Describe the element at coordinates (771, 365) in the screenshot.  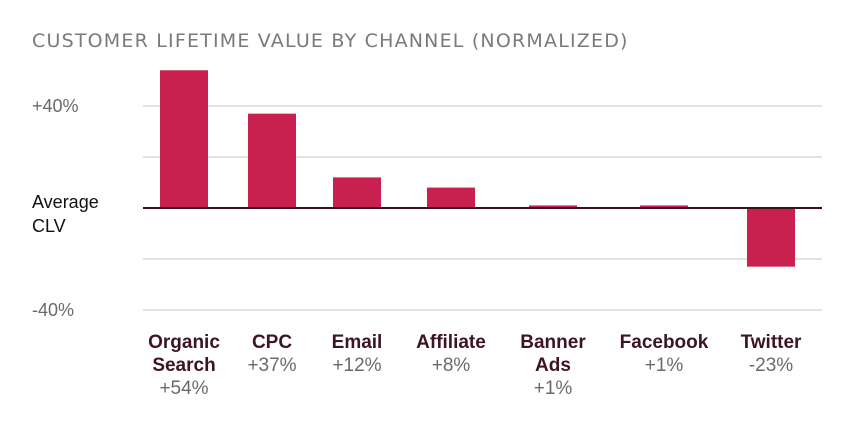
I see `value-label: -23%` at that location.